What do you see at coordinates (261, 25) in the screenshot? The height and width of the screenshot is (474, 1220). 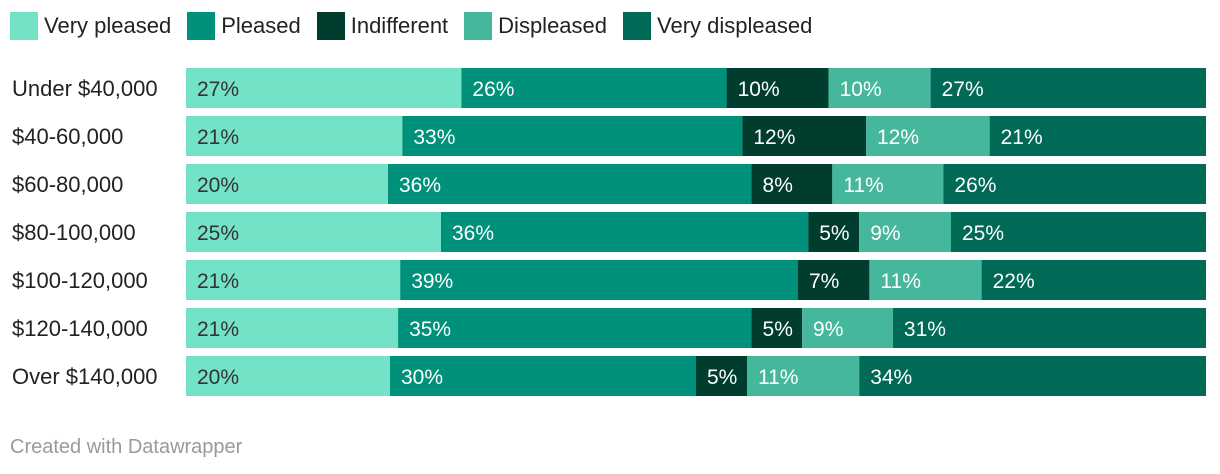 I see `legend-label: Pleased` at bounding box center [261, 25].